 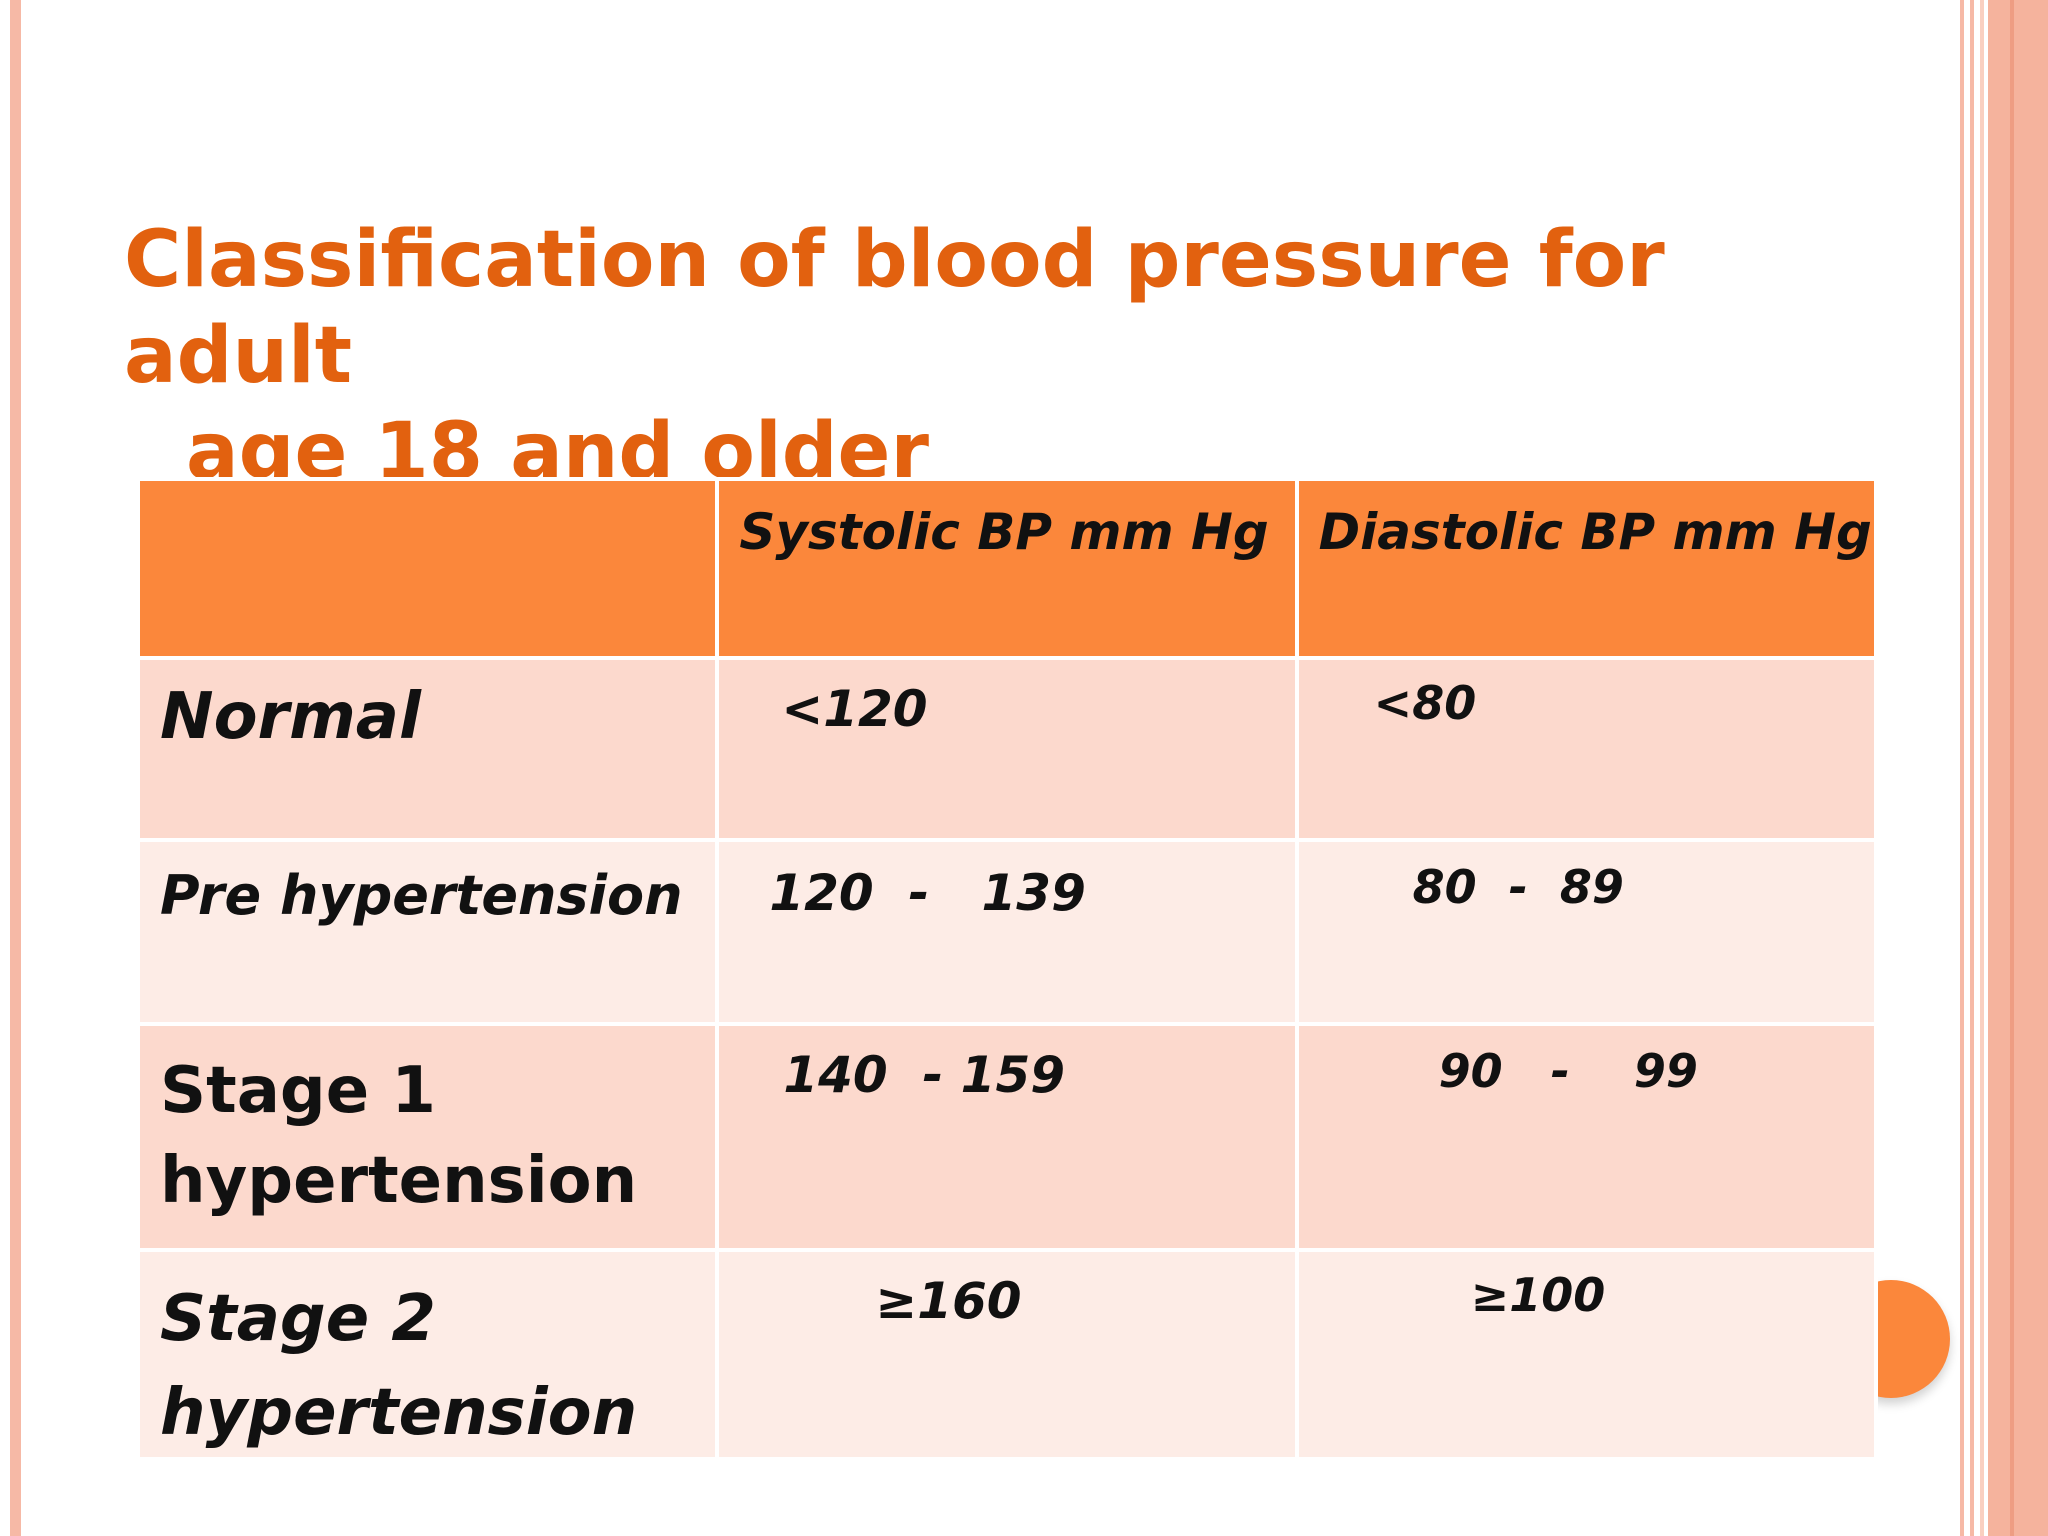 I want to click on systolic-value: ≥160, so click(x=948, y=1301).